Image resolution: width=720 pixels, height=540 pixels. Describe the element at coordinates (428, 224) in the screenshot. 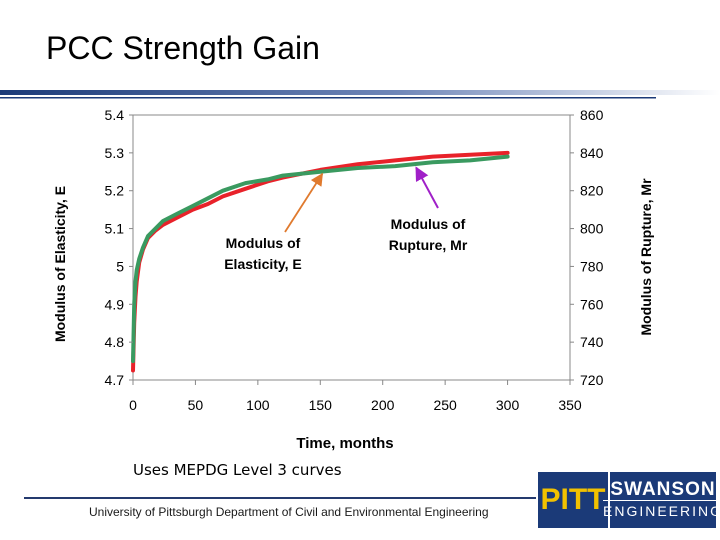

I see `annotation-rupture-line1: Modulus of` at that location.